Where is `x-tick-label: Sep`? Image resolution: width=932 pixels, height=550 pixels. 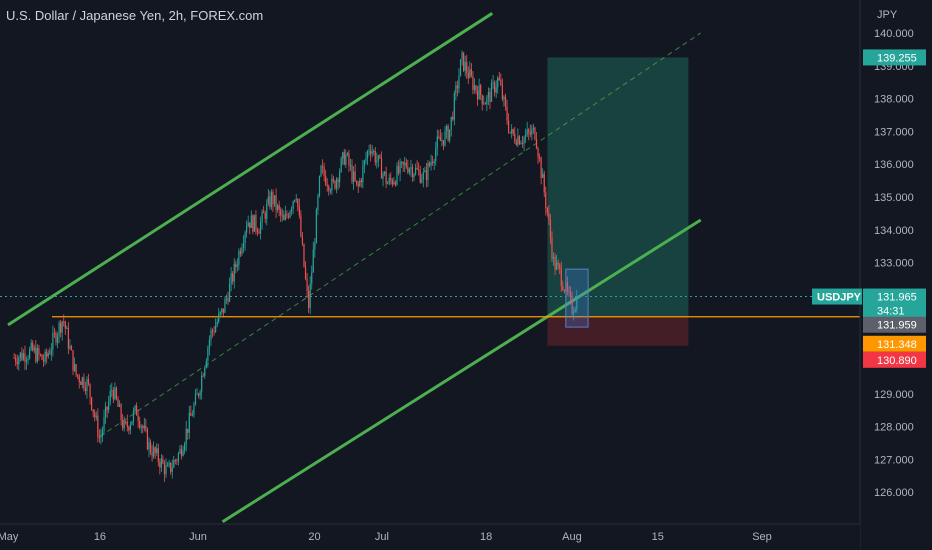
x-tick-label: Sep is located at coordinates (762, 537).